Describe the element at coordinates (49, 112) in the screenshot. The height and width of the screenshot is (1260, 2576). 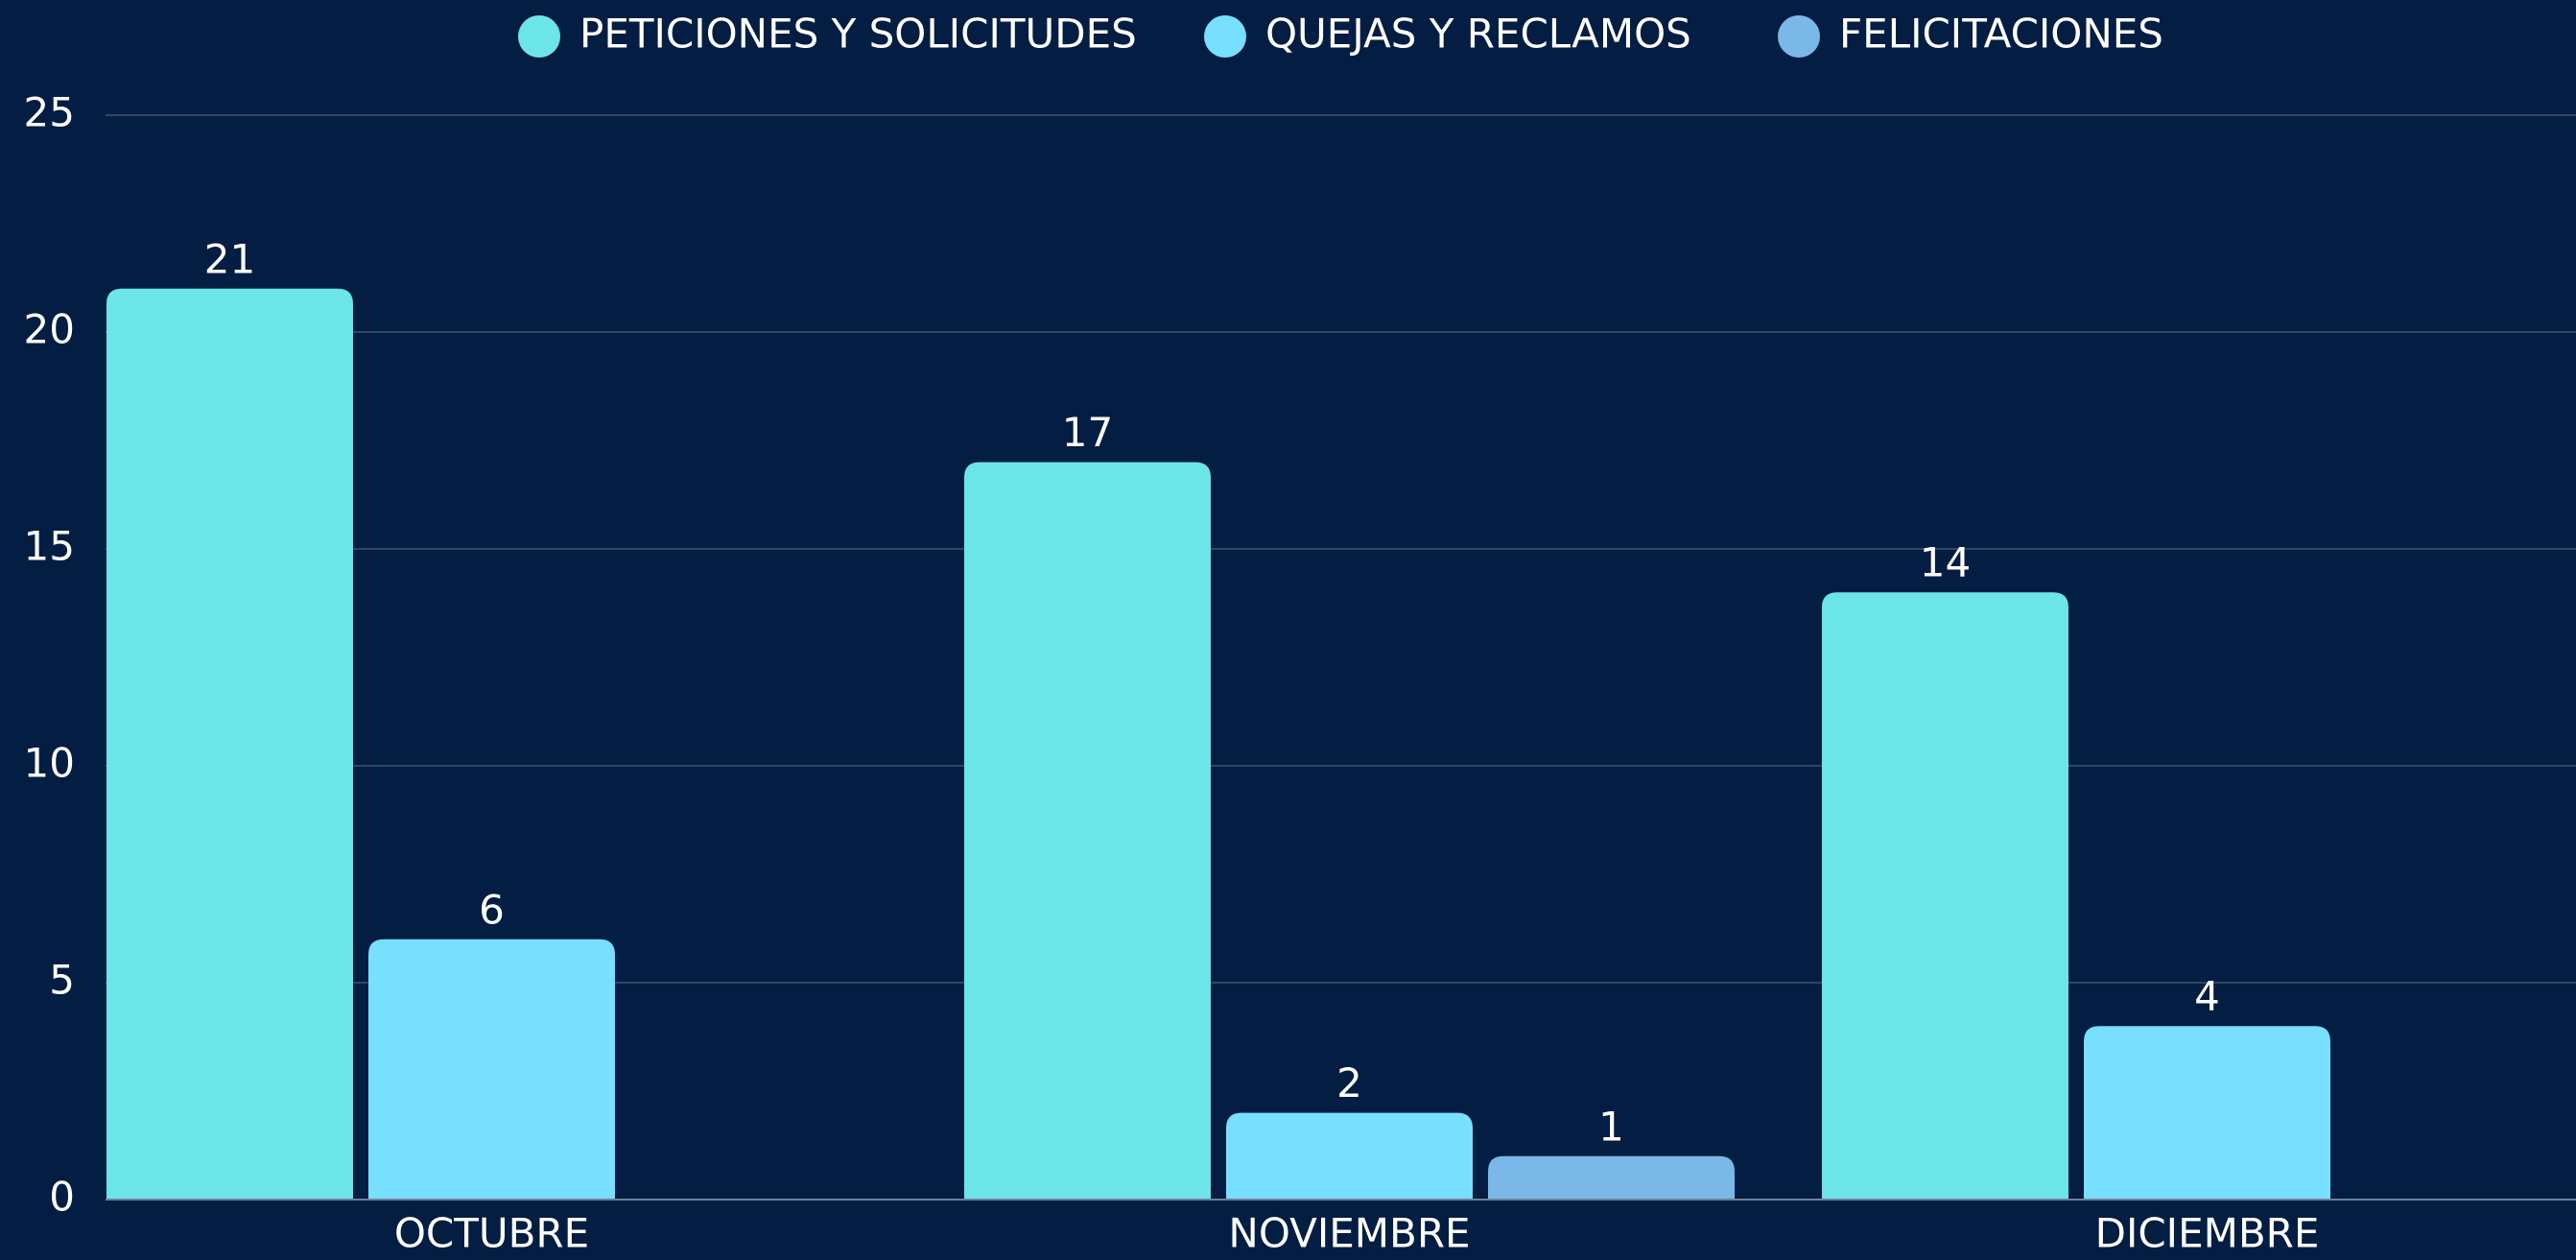
I see `y-tick-label: 25` at that location.